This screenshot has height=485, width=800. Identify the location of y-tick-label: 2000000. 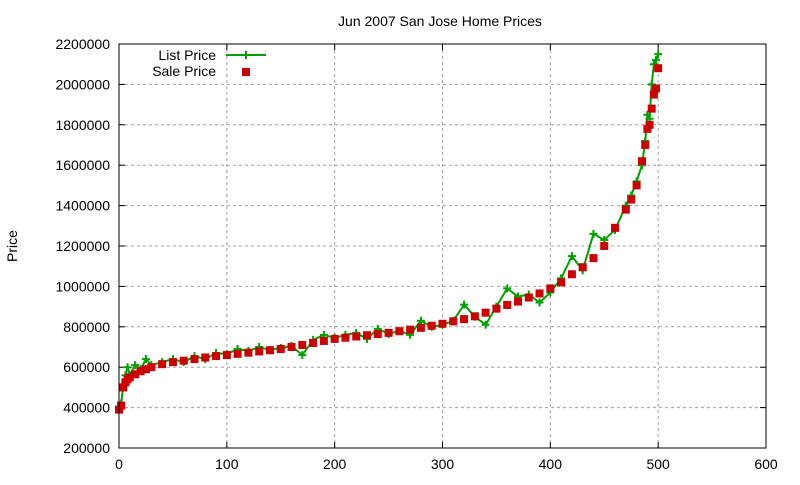
(82, 84).